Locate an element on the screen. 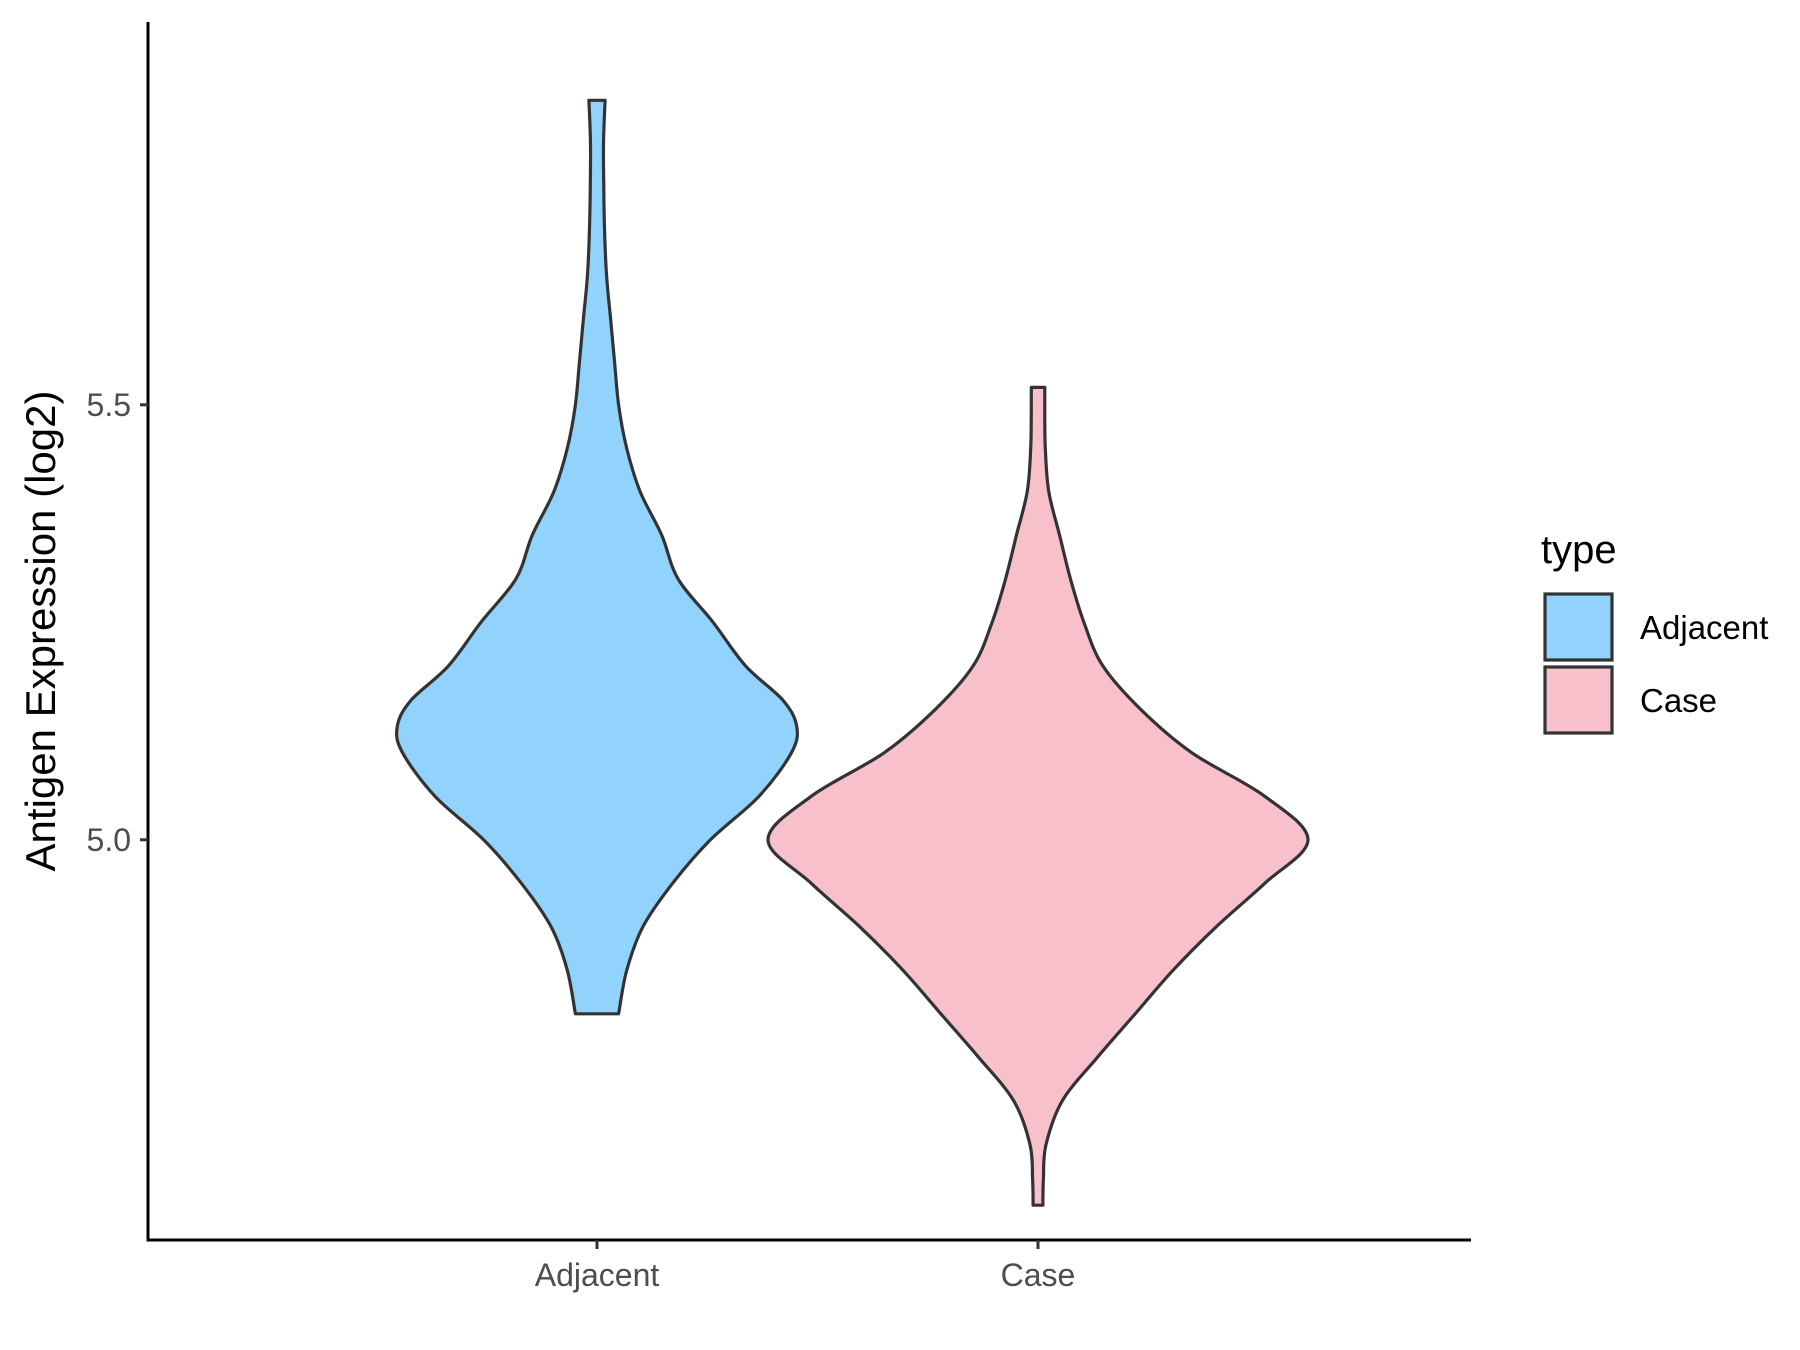 Image resolution: width=1800 pixels, height=1350 pixels. legend-key-case is located at coordinates (1578, 700).